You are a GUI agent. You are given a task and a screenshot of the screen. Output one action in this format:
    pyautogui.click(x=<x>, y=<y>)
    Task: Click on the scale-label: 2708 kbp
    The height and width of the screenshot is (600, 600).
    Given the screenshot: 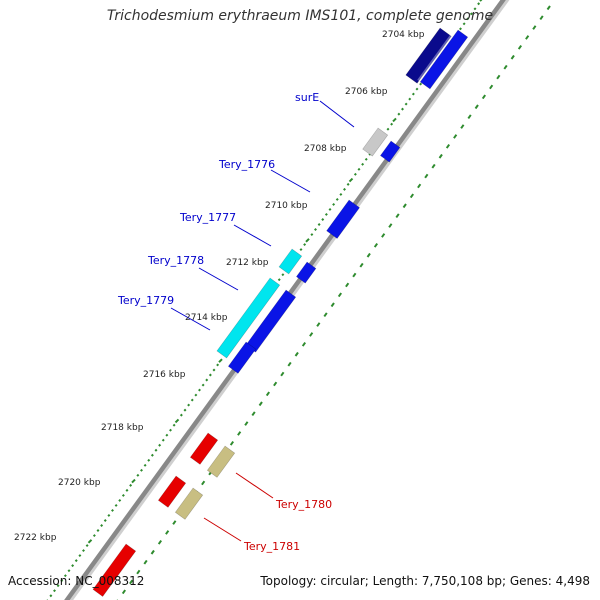 What is the action you would take?
    pyautogui.click(x=325, y=149)
    